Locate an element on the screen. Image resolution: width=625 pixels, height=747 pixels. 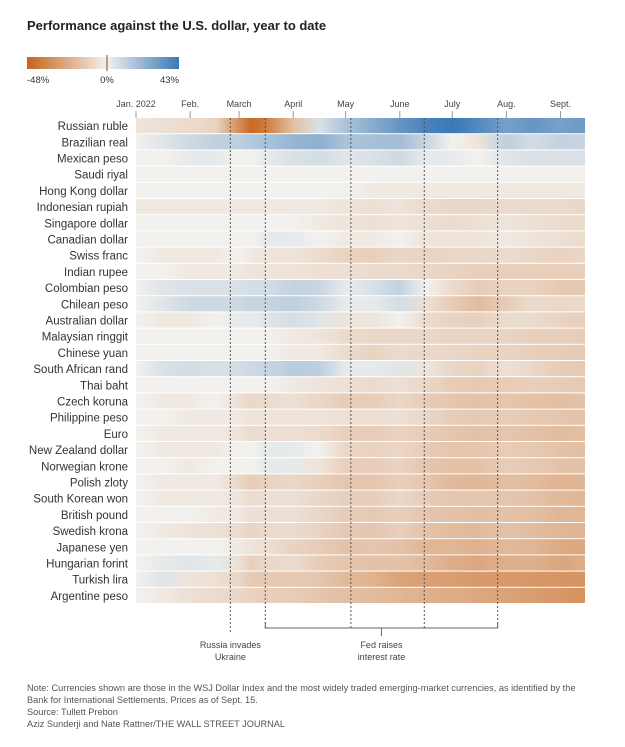
row-label: Chinese yuan is located at coordinates (93, 354).